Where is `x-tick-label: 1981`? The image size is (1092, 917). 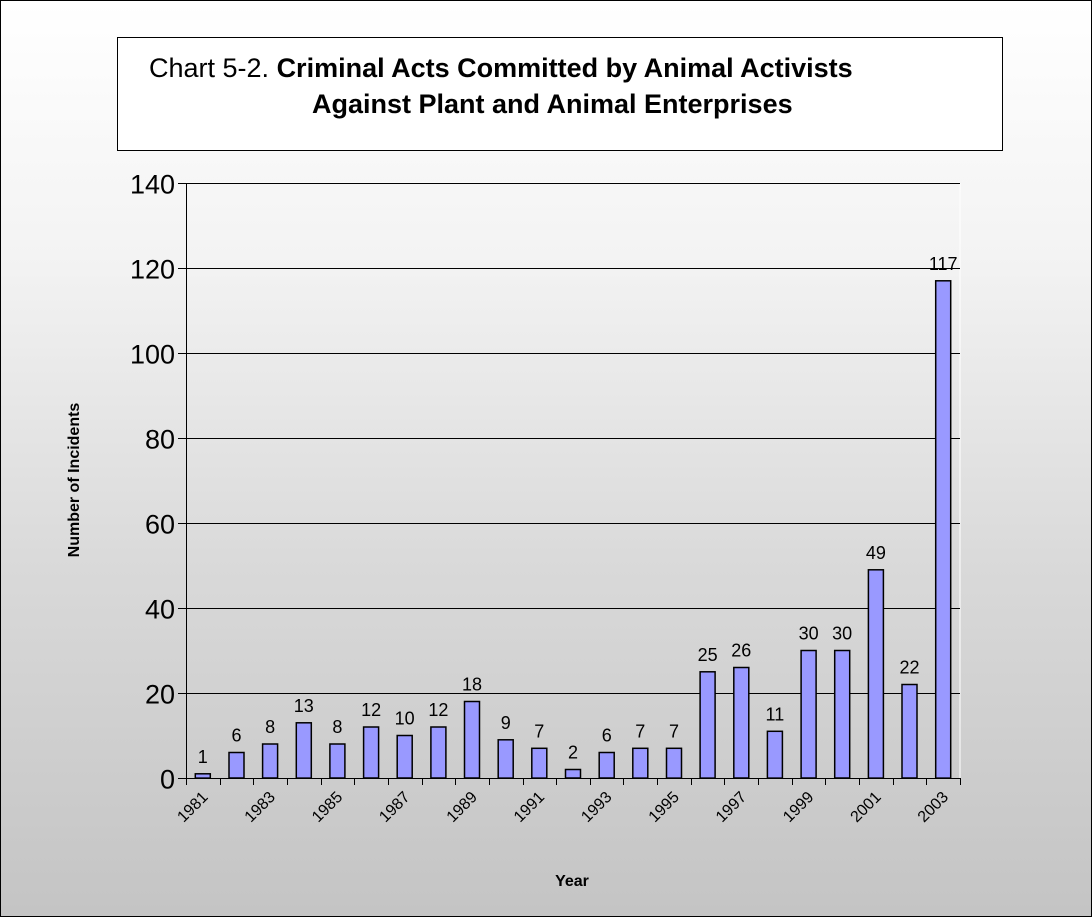 x-tick-label: 1981 is located at coordinates (192, 807).